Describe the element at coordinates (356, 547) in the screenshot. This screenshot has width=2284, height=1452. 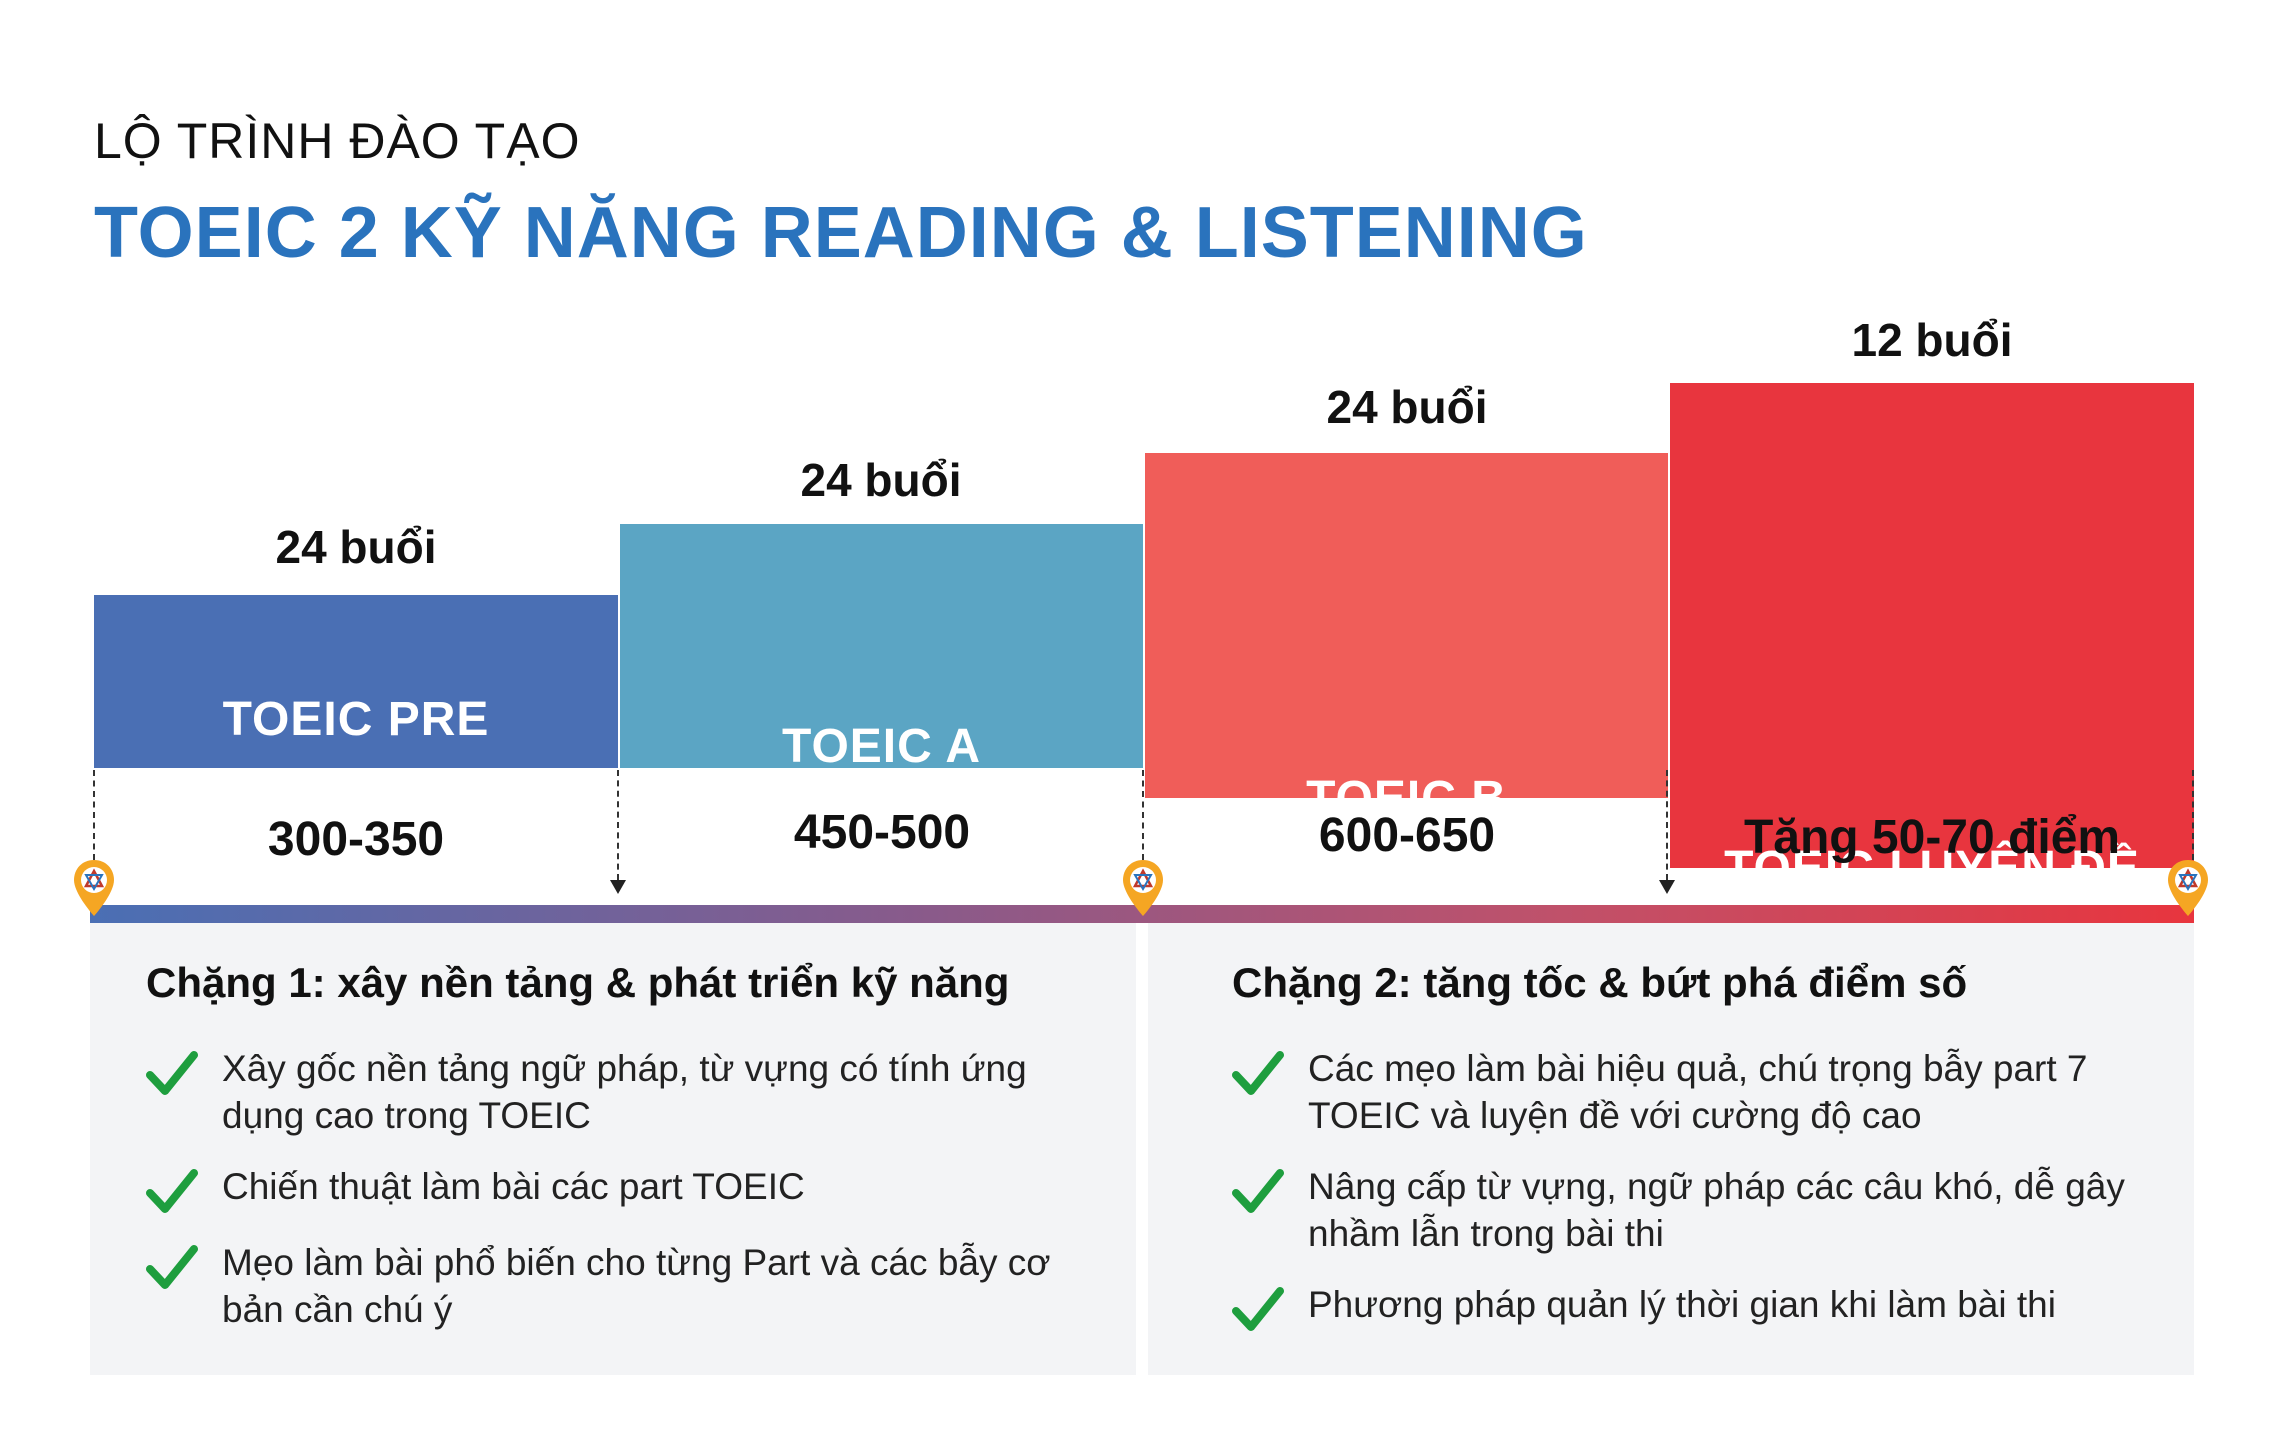
I see `stage-1-sessions: 24 buổi` at that location.